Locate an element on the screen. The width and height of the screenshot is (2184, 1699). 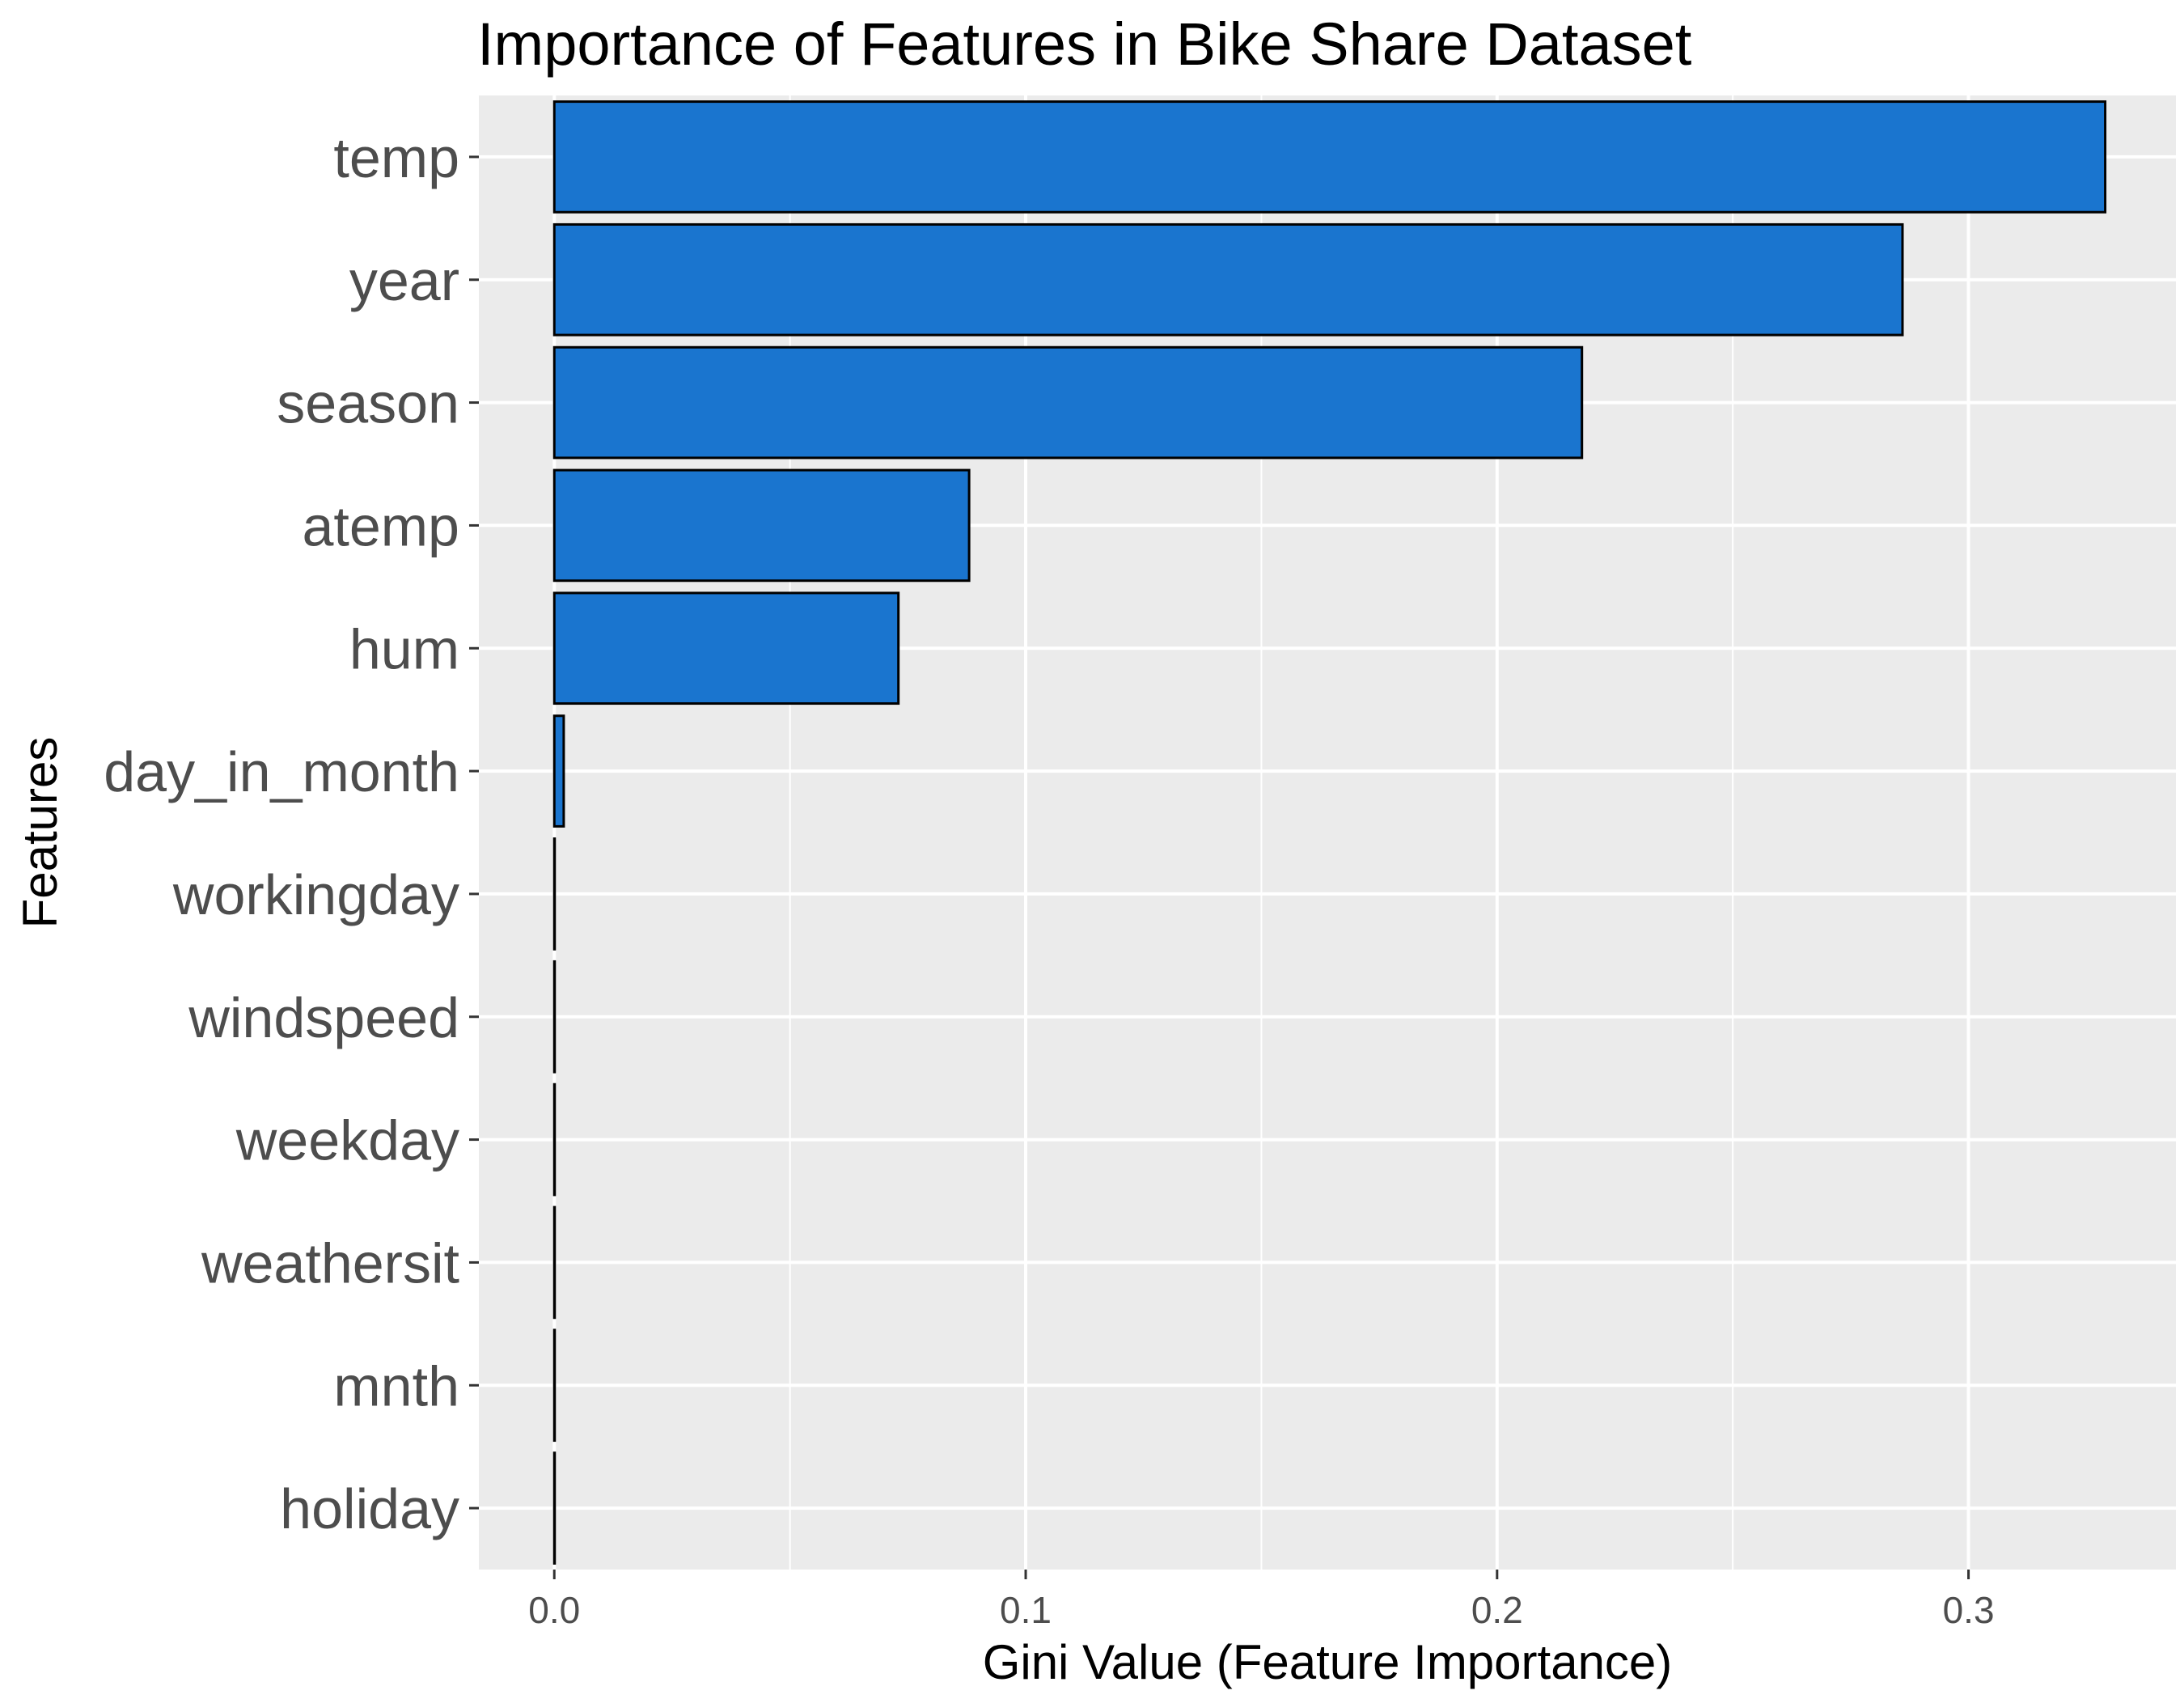
y-tick-label: temp is located at coordinates (396, 157).